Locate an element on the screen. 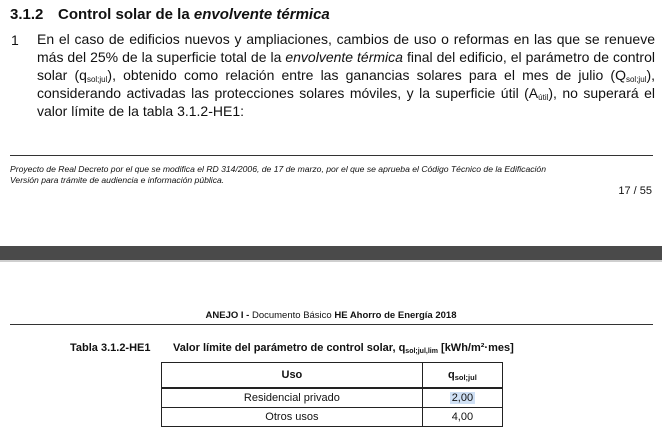 Image resolution: width=662 pixels, height=440 pixels. table-label: Tabla 3.1.2-HE1 is located at coordinates (110, 348).